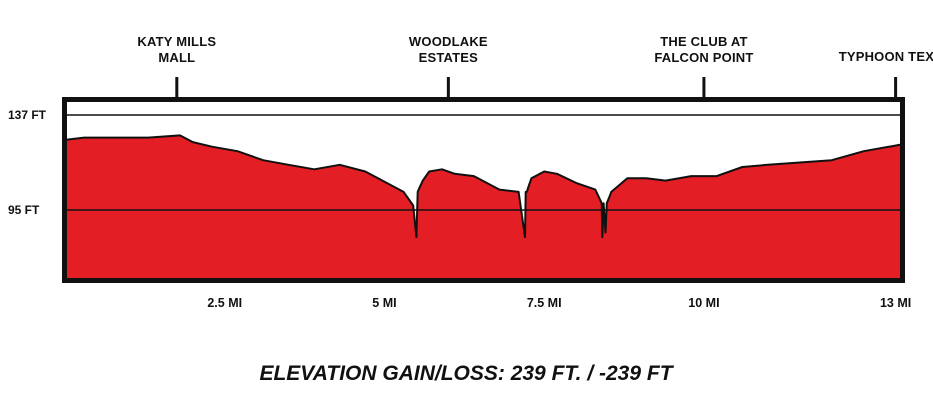  What do you see at coordinates (176, 57) in the screenshot?
I see `landmark-label: MALL` at bounding box center [176, 57].